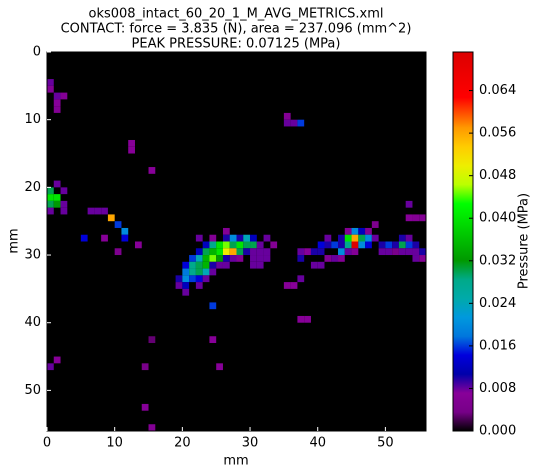 The image size is (540, 475). Describe the element at coordinates (114, 443) in the screenshot. I see `x-tick-label: 10` at that location.